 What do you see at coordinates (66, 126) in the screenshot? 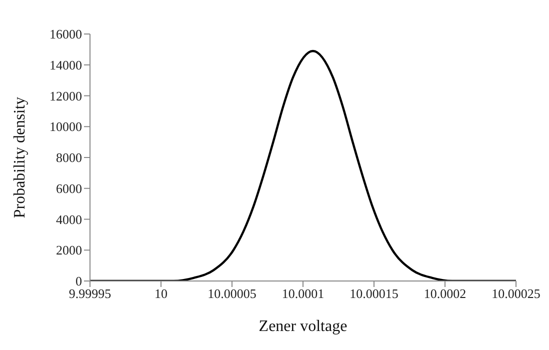
I see `y-tick-label: 10000` at bounding box center [66, 126].